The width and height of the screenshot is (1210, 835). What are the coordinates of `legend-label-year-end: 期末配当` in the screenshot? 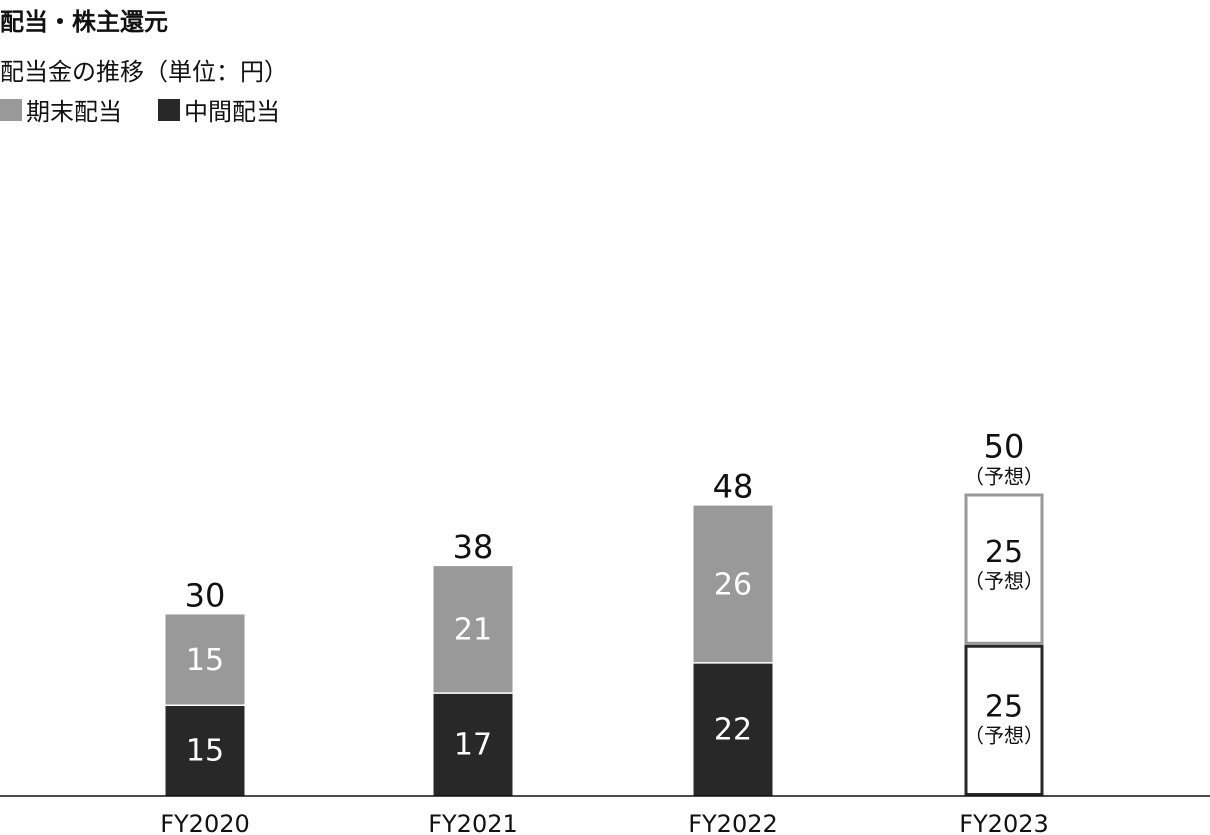 It's located at (74, 112).